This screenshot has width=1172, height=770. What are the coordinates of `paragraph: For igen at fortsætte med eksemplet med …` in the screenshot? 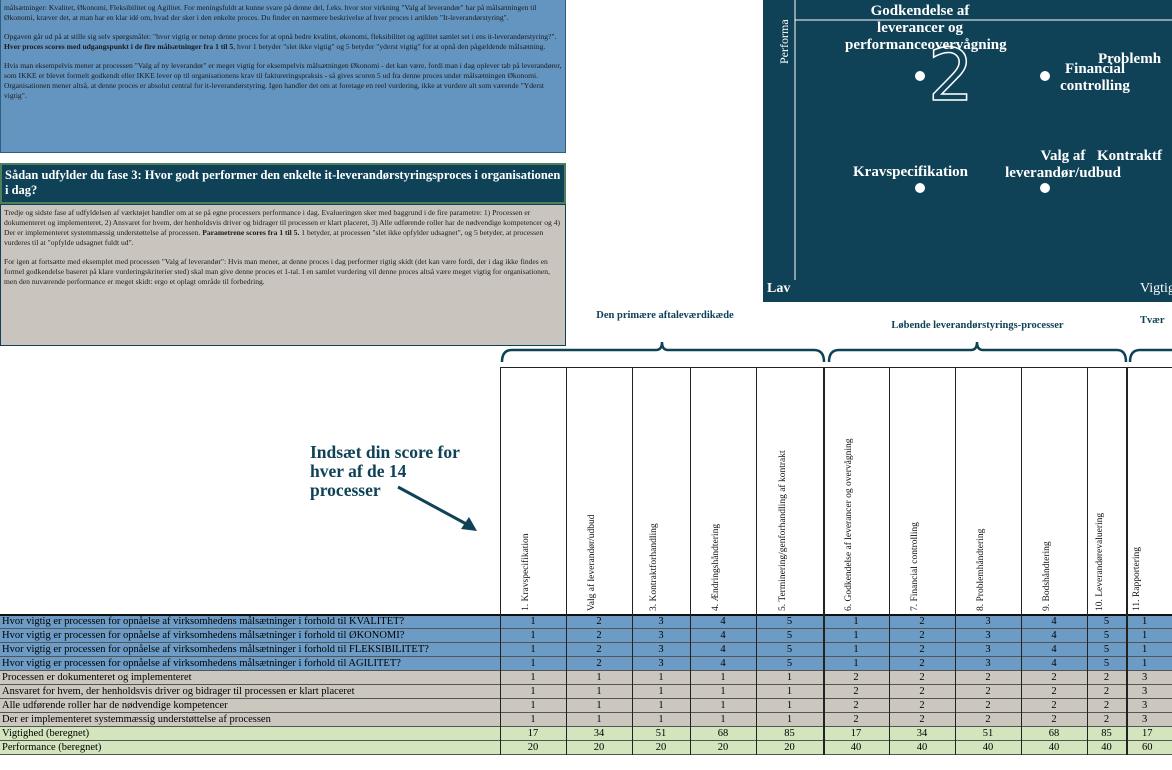 It's located at (283, 272).